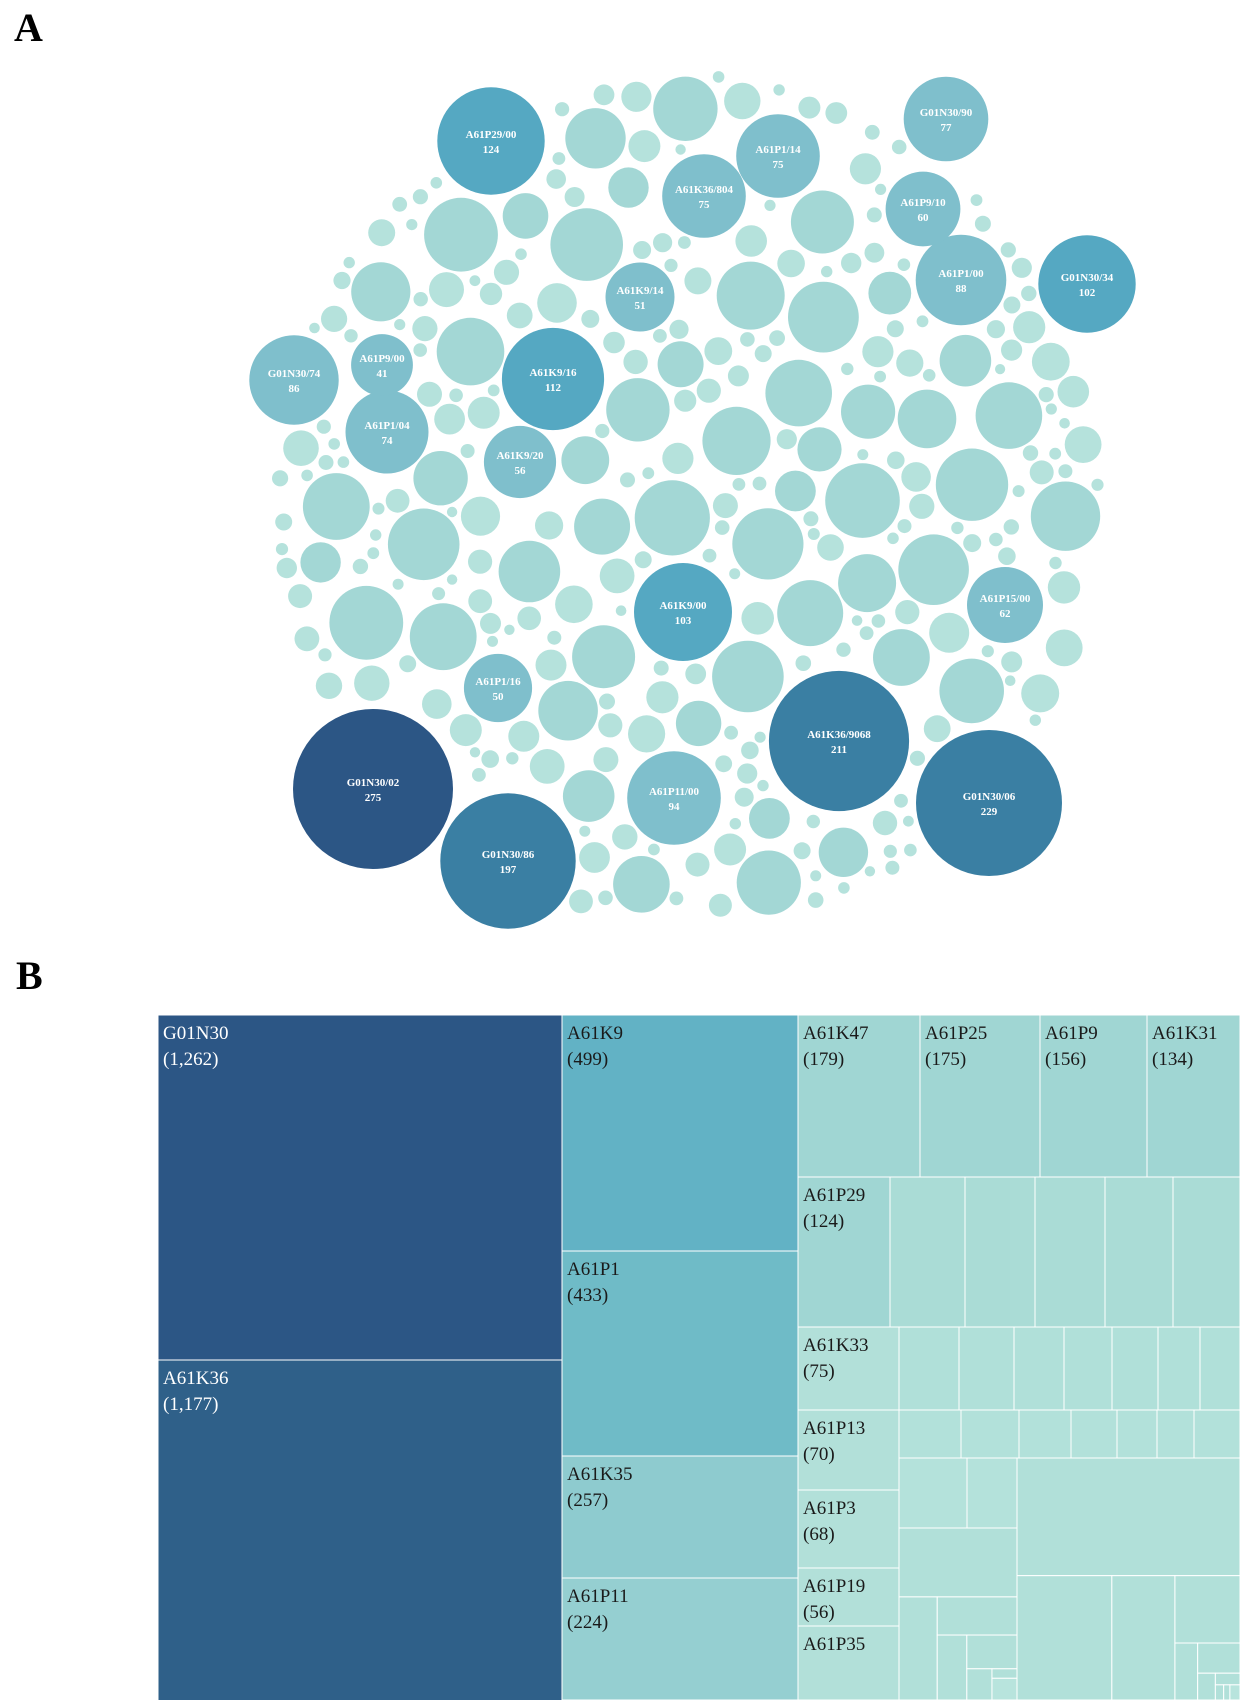 The image size is (1252, 1700). What do you see at coordinates (29, 975) in the screenshot?
I see `panel-b-label: B` at bounding box center [29, 975].